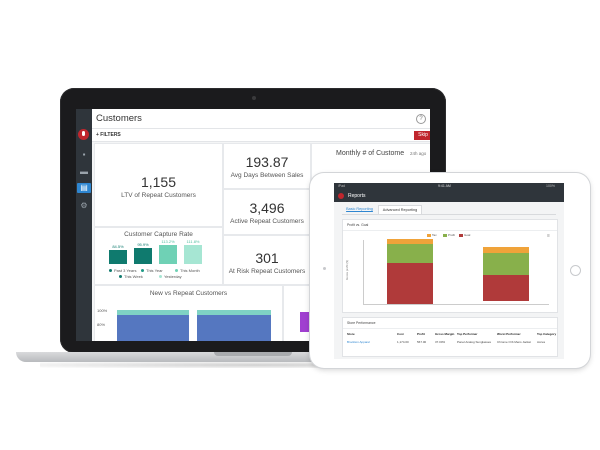 The height and width of the screenshot is (450, 600). What do you see at coordinates (267, 175) in the screenshot?
I see `avg-days-label: Avg Days Between Sales` at bounding box center [267, 175].